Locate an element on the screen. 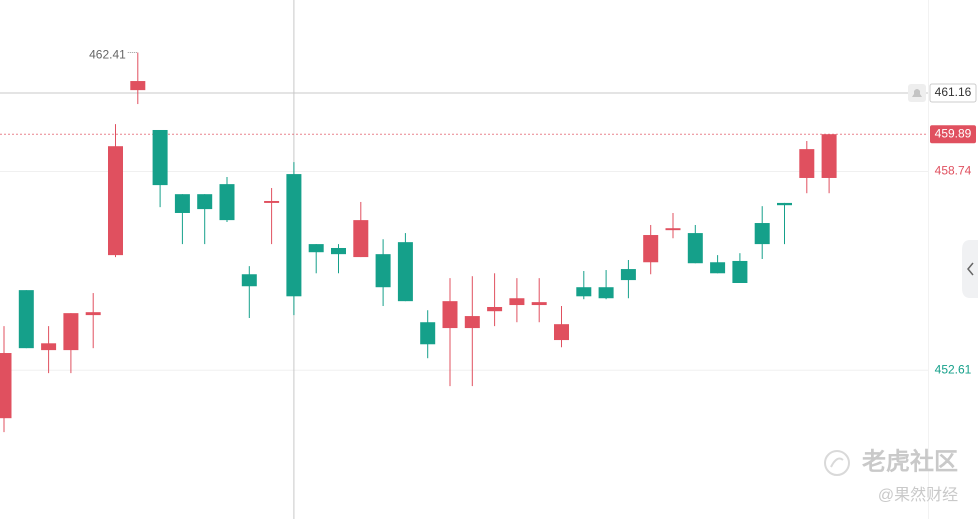 This screenshot has height=519, width=978. side-tab is located at coordinates (970, 269).